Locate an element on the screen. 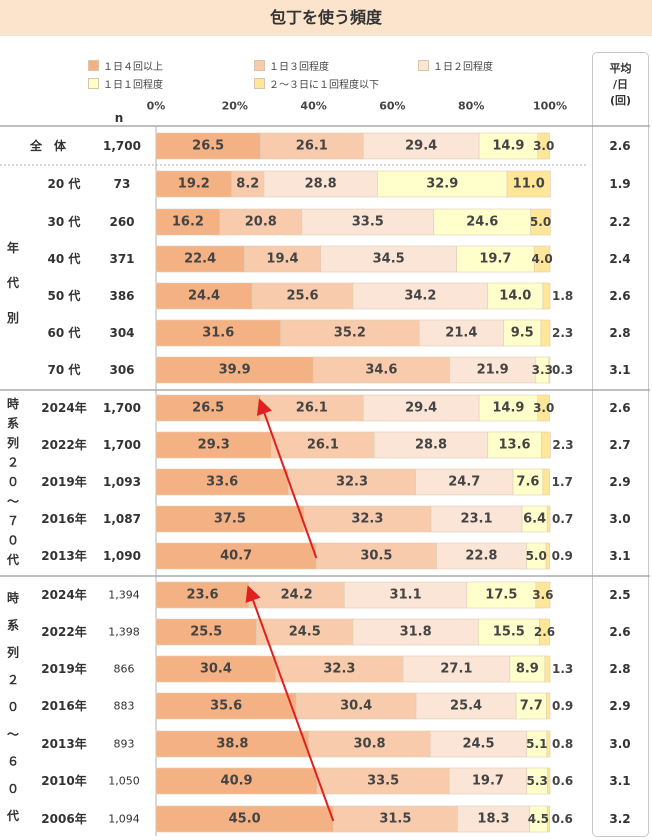 The image size is (652, 840). data-label: 2.6 is located at coordinates (544, 632).